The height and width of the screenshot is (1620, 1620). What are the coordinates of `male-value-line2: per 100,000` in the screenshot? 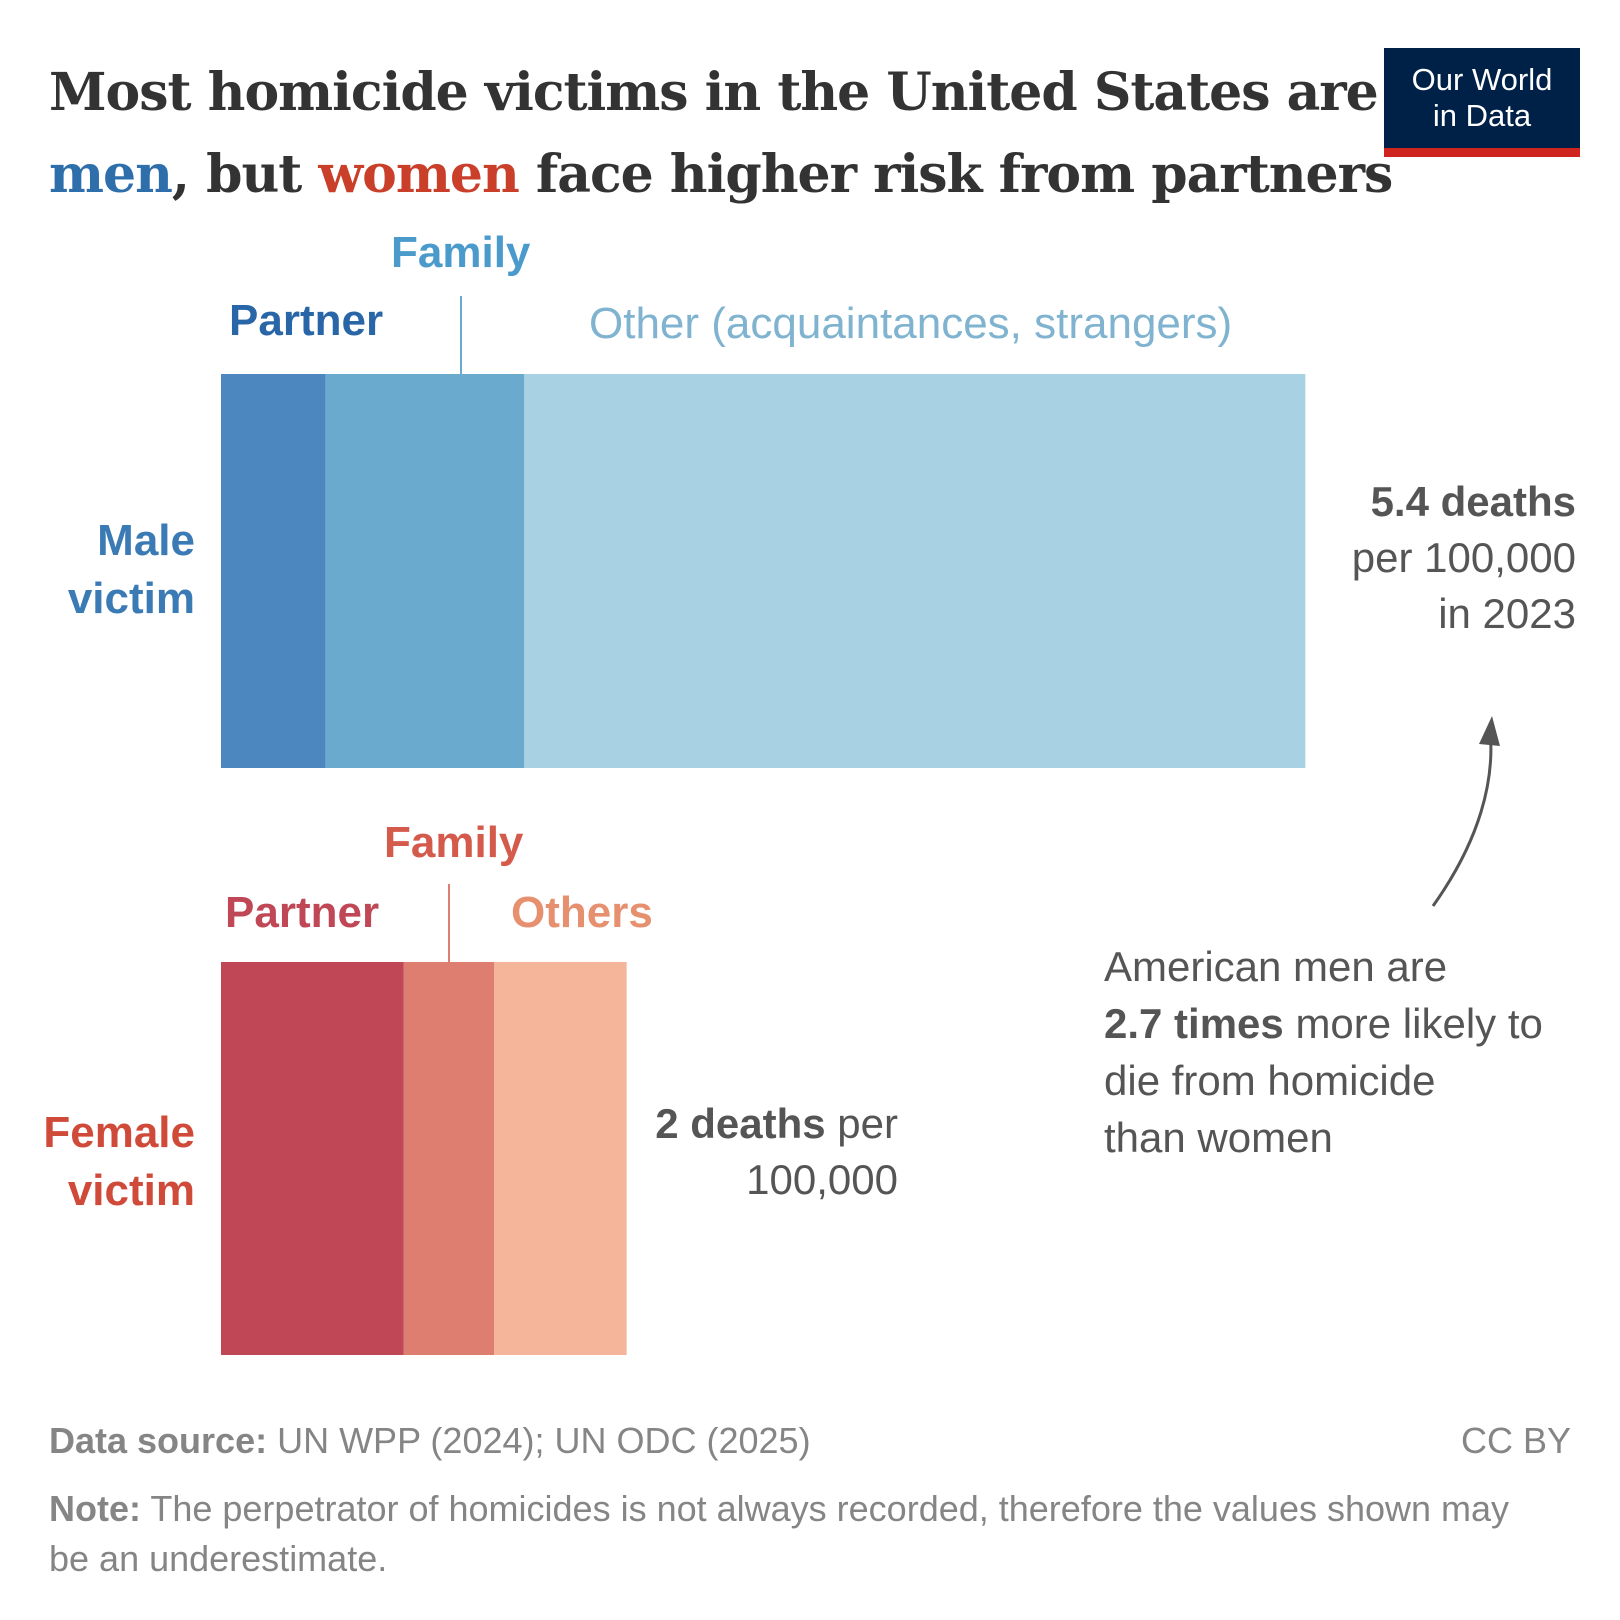 It's located at (1463, 557).